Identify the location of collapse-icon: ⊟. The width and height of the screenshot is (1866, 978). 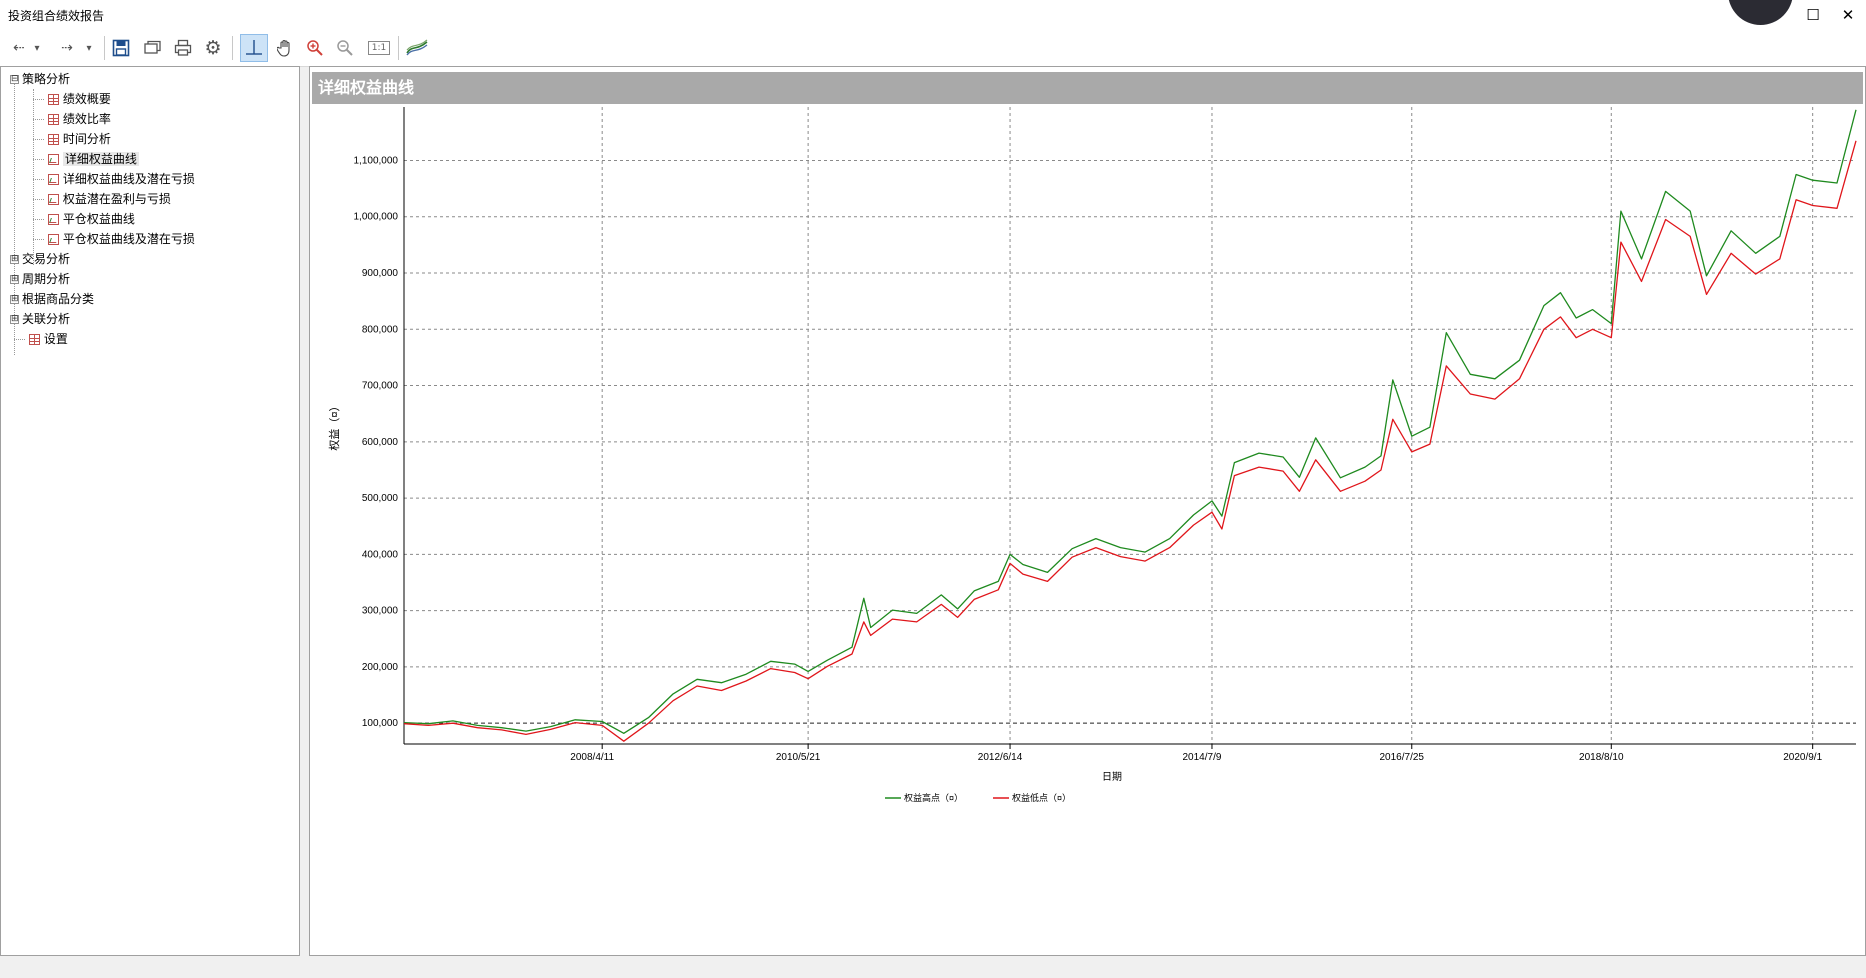
(14, 79).